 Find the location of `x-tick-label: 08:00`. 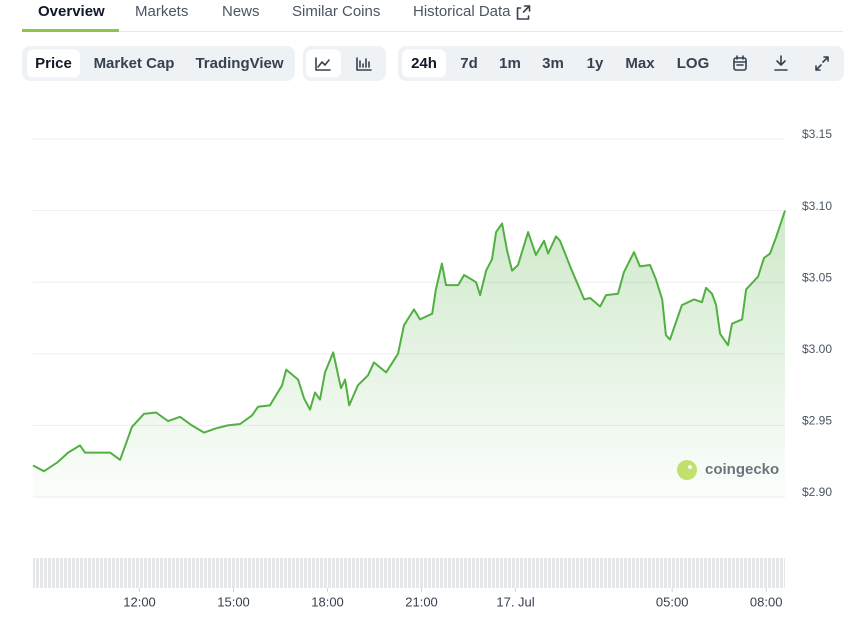

x-tick-label: 08:00 is located at coordinates (766, 601).